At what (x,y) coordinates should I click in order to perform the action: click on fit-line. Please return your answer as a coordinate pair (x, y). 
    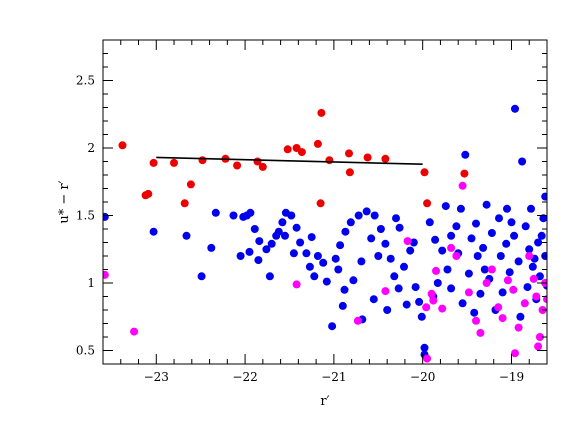
    Looking at the image, I should click on (289, 160).